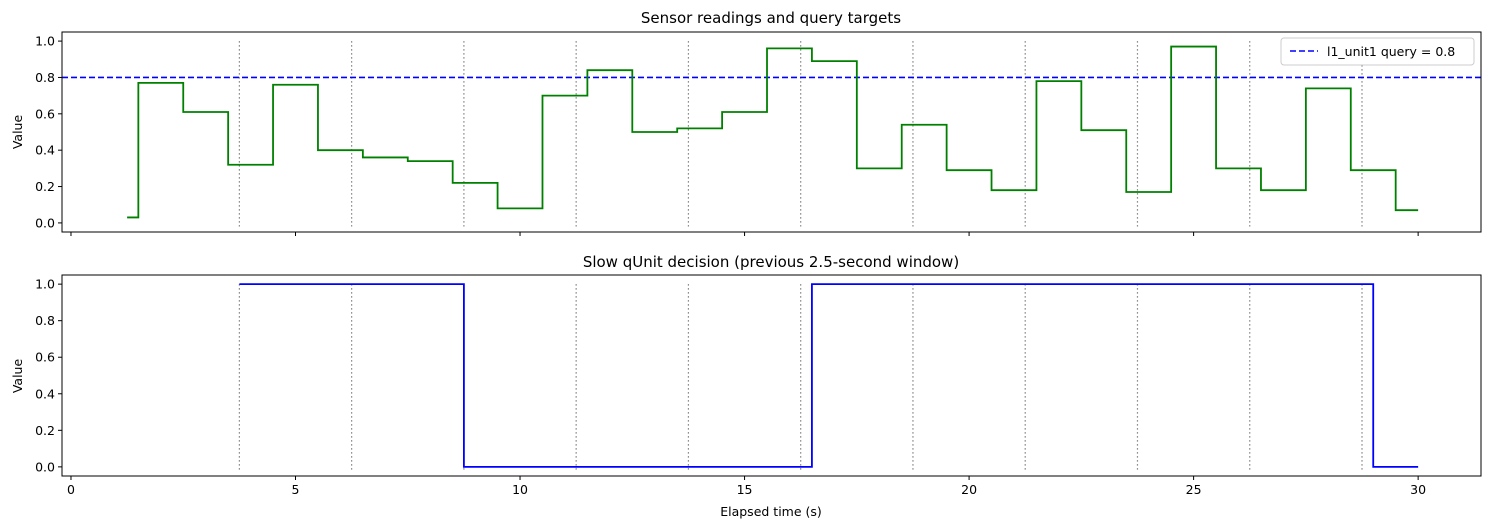 The image size is (1490, 530). Describe the element at coordinates (296, 489) in the screenshot. I see `bottom-x-tick-label: 5` at that location.